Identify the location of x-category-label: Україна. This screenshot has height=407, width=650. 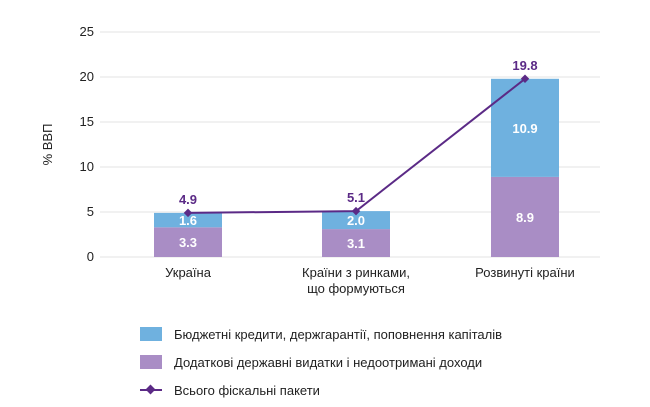
(188, 272).